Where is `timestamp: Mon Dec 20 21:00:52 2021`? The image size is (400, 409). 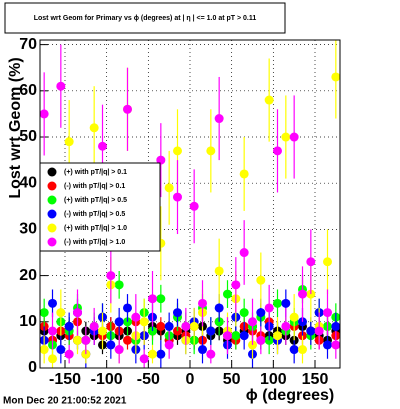
timestamp: Mon Dec 20 21:00:52 2021 is located at coordinates (65, 401).